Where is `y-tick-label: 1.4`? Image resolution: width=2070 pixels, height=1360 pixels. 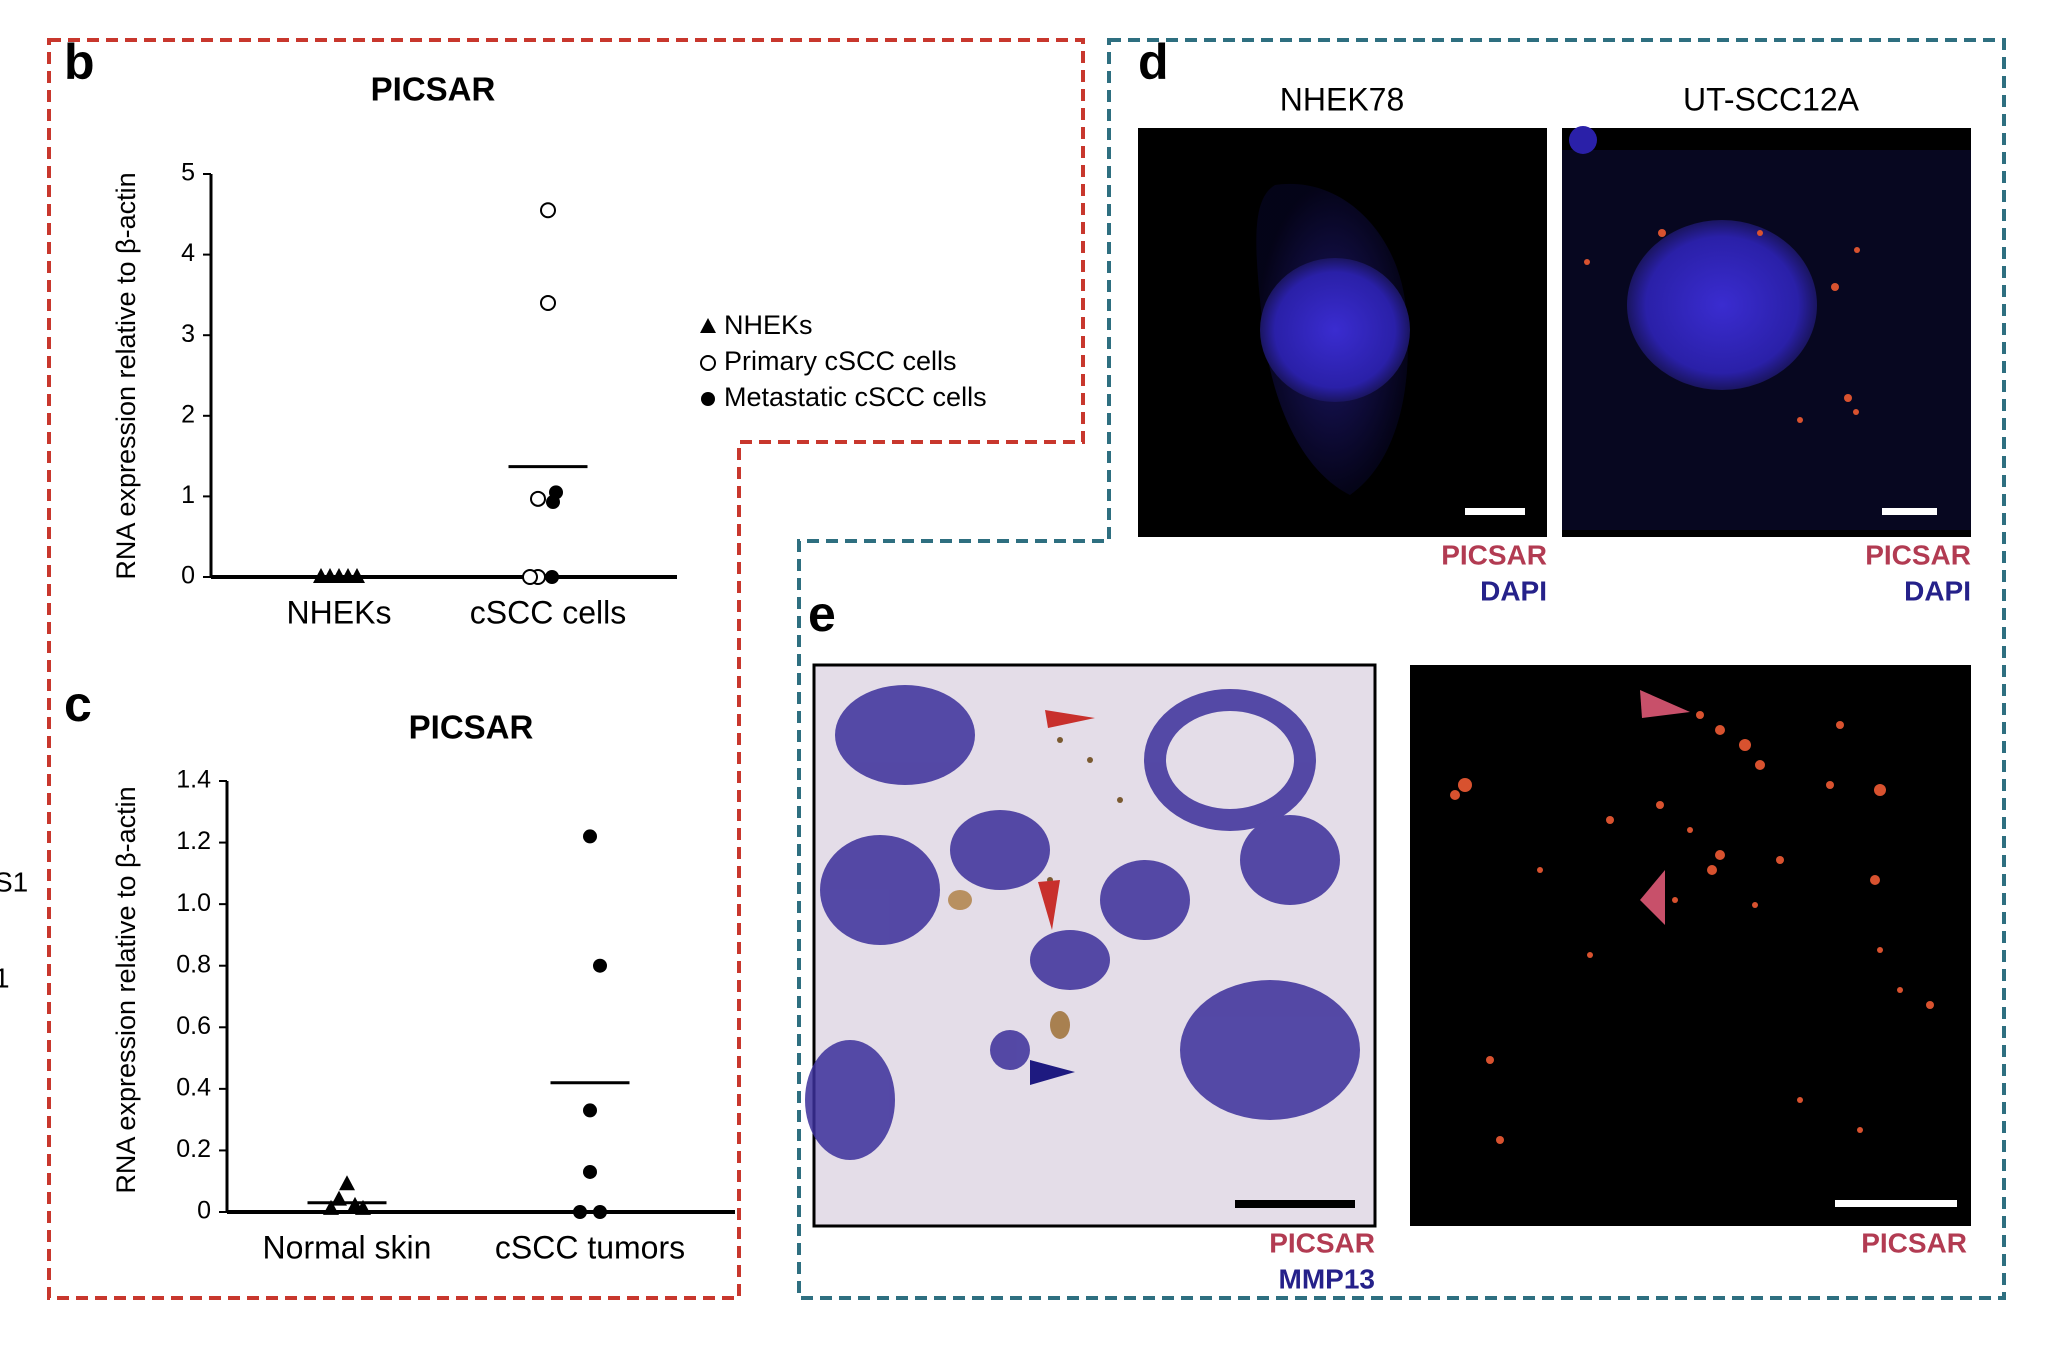
y-tick-label: 1.4 is located at coordinates (193, 780).